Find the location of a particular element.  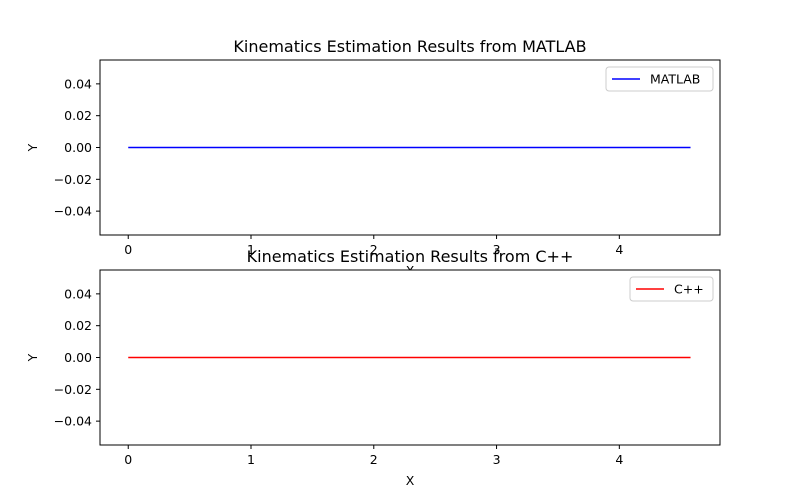

chart-title: Kinematics Estimation Results from C++ is located at coordinates (410, 256).